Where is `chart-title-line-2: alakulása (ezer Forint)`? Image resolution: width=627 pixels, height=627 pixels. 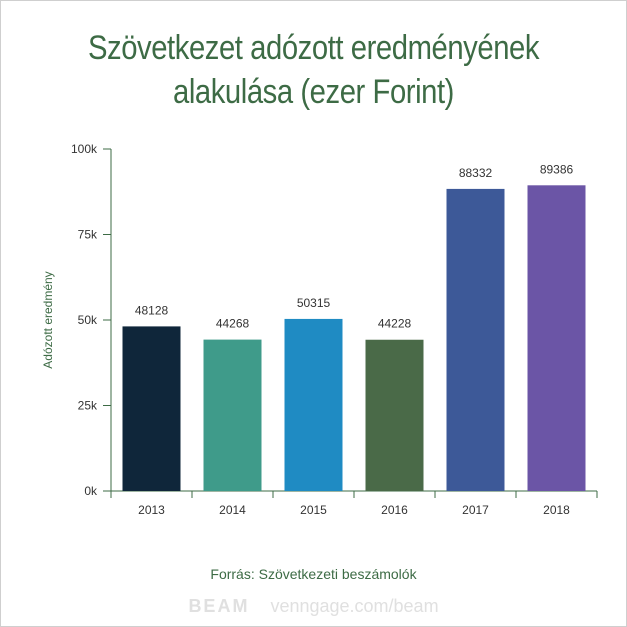 chart-title-line-2: alakulása (ezer Forint) is located at coordinates (313, 92).